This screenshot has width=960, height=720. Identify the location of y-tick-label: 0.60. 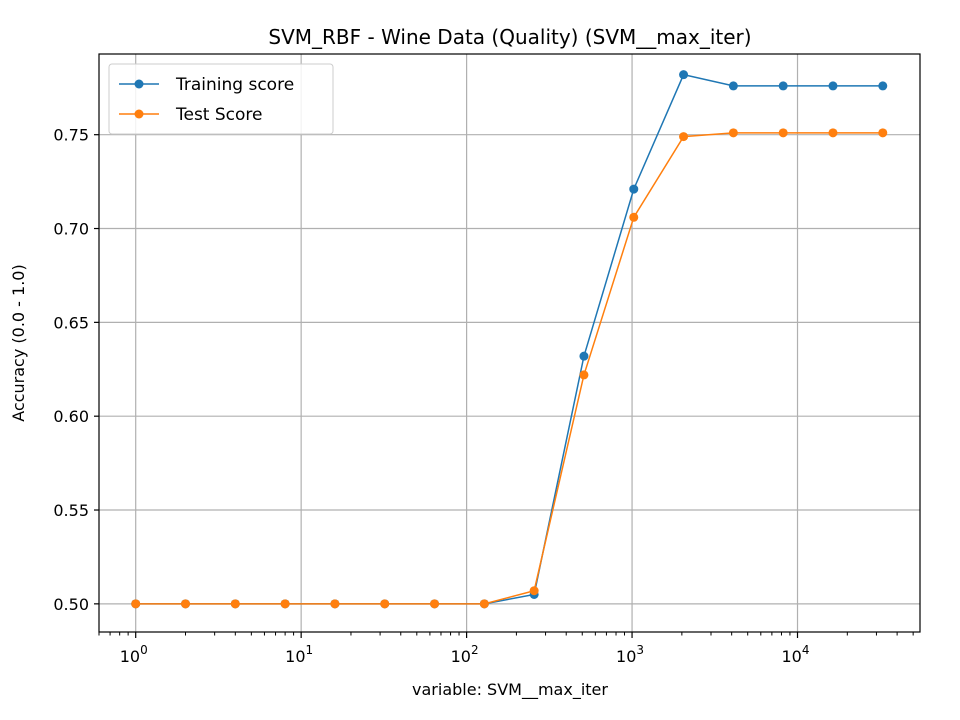
(71, 416).